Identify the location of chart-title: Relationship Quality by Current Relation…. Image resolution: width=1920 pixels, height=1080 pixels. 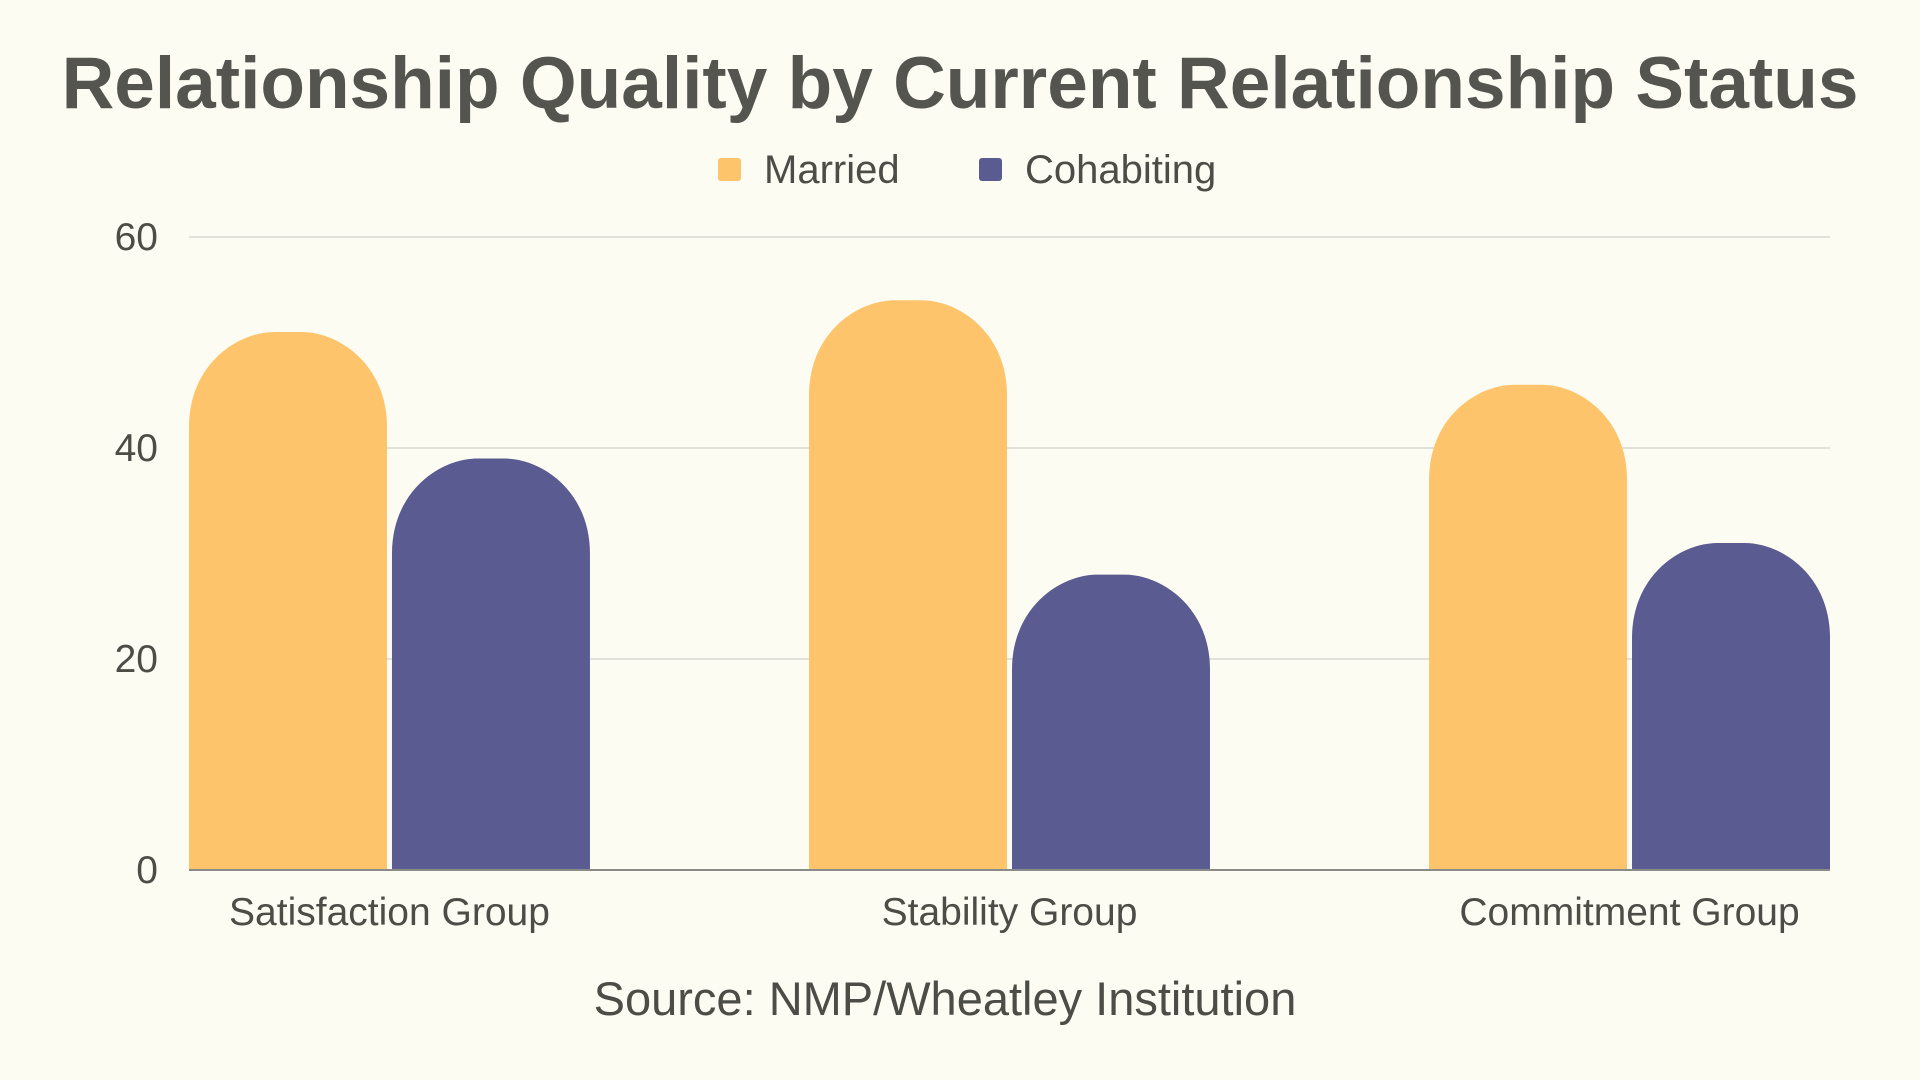
(960, 83).